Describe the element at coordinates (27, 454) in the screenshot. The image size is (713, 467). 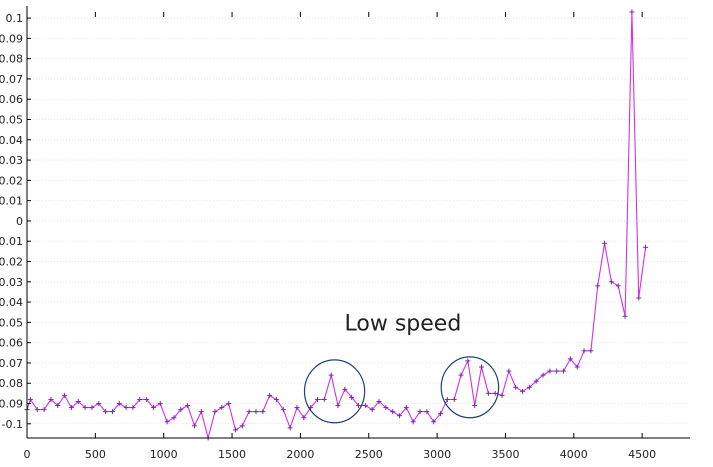
I see `x-tick-label: 0` at that location.